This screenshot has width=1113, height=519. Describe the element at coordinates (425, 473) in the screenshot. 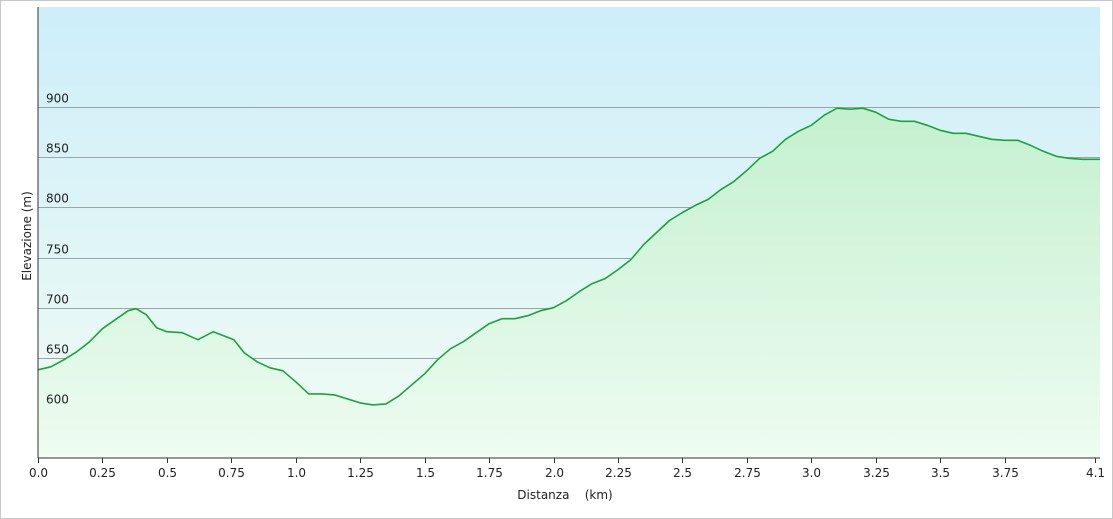

I see `x-tick-label: 1.5` at that location.